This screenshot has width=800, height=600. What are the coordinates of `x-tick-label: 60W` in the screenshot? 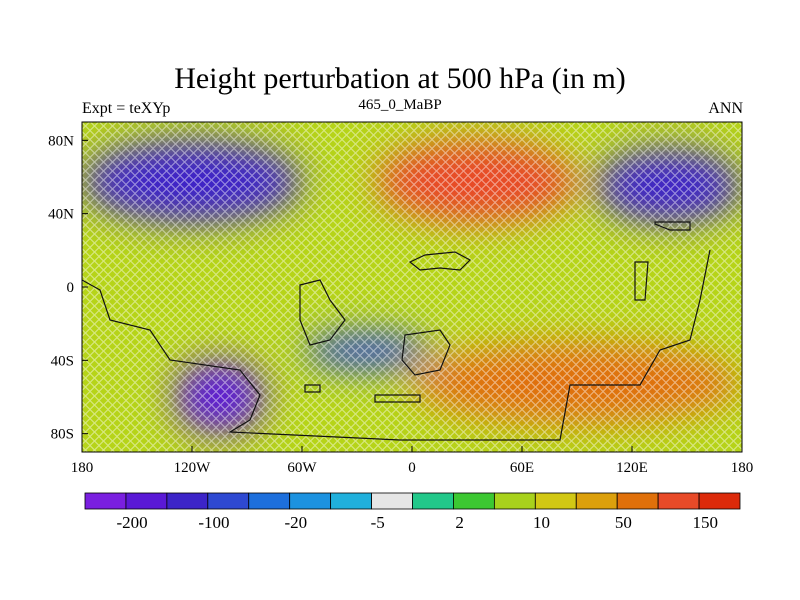 It's located at (302, 468).